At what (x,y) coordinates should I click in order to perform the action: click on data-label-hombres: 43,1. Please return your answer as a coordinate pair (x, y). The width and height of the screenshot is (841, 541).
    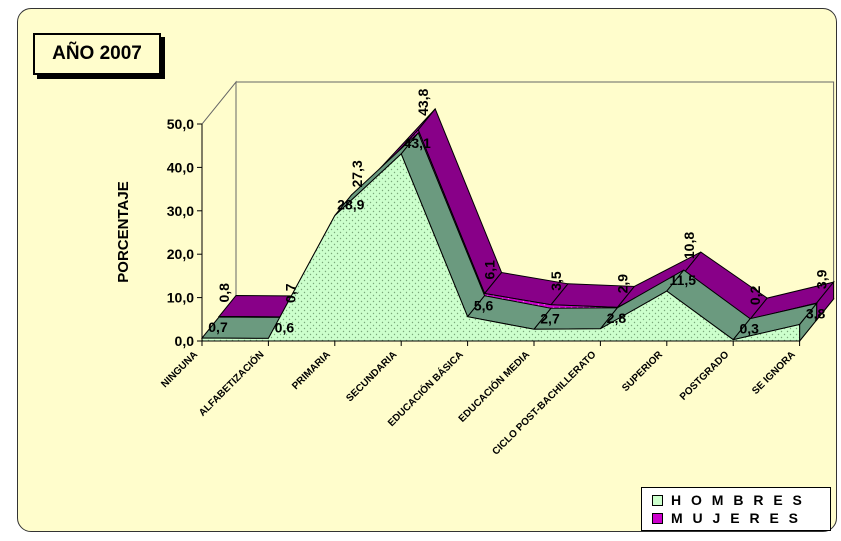
    Looking at the image, I should click on (417, 143).